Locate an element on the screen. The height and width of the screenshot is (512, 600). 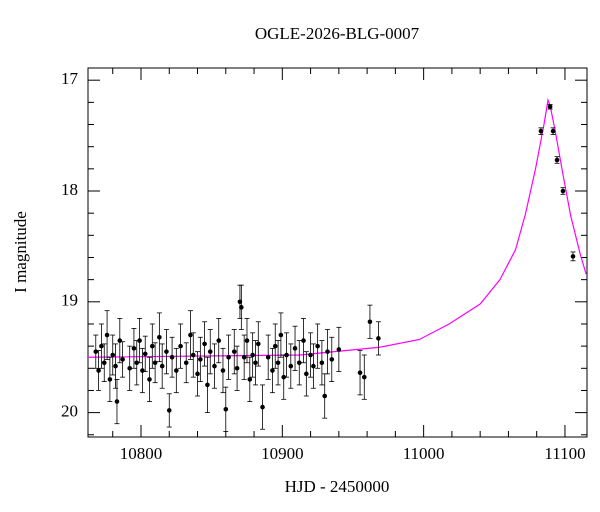
x-tick-label: 11000 is located at coordinates (424, 453).